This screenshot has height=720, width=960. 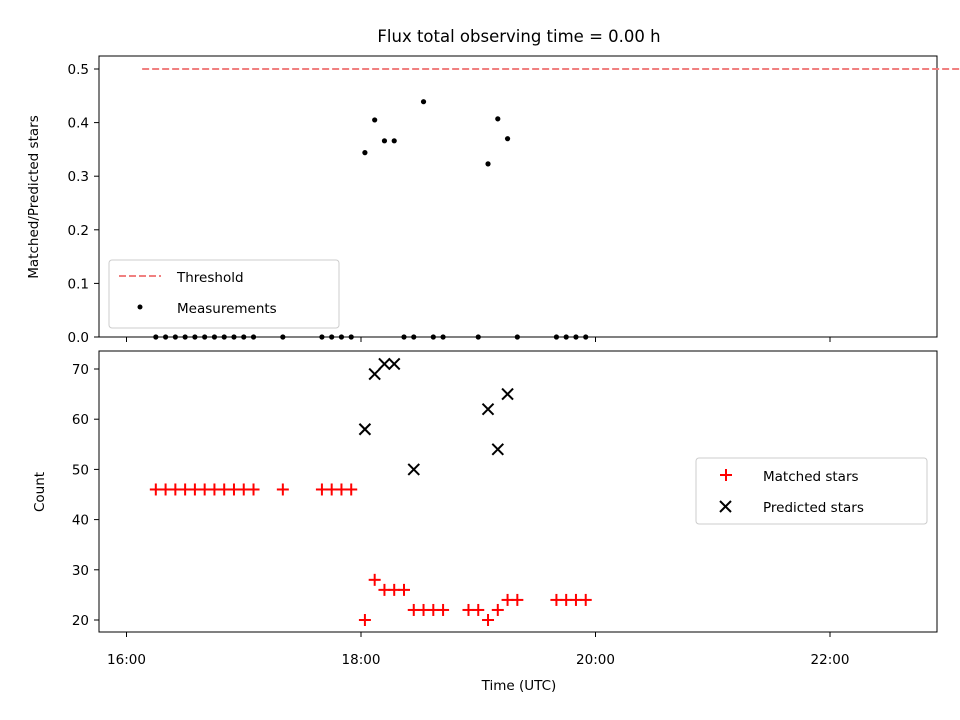 I want to click on top-y-tick-label: 0.4, so click(x=78, y=124).